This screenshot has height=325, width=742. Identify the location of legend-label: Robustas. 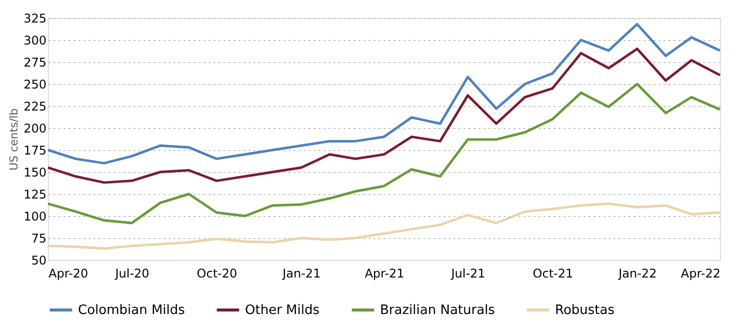
(585, 310).